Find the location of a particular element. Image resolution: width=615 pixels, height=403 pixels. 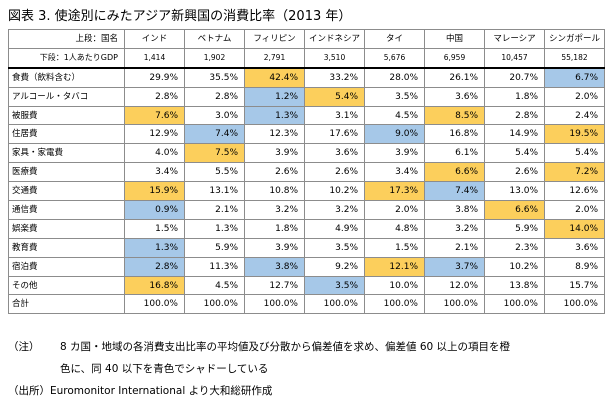

table-cell: 2.1% is located at coordinates (214, 210).